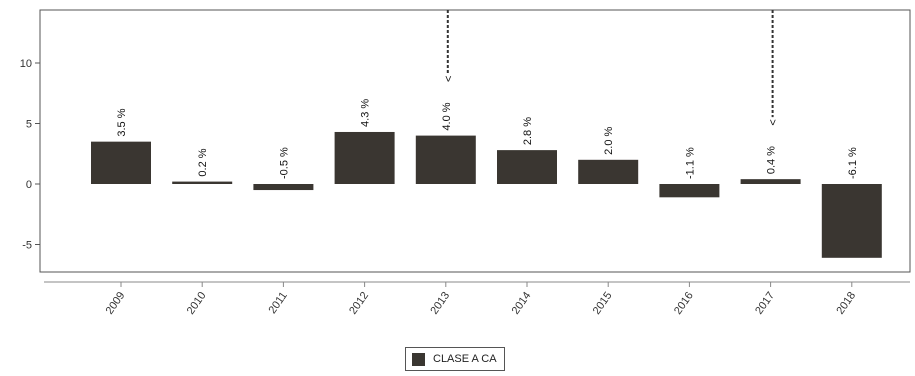 Image resolution: width=915 pixels, height=376 pixels. I want to click on x-tick-label: 2012, so click(359, 303).